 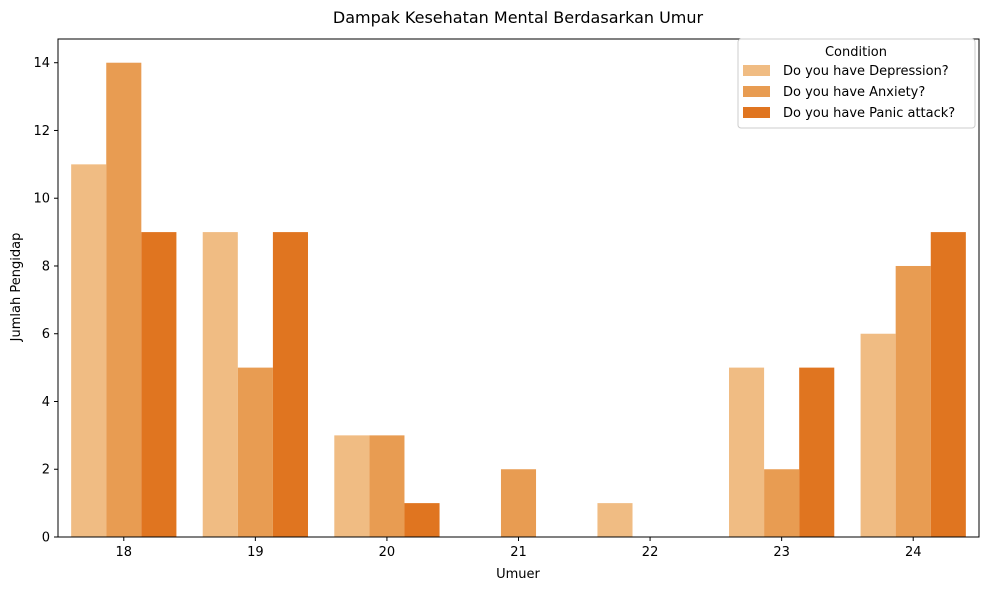 I want to click on y-tick-label: 0, so click(x=46, y=538).